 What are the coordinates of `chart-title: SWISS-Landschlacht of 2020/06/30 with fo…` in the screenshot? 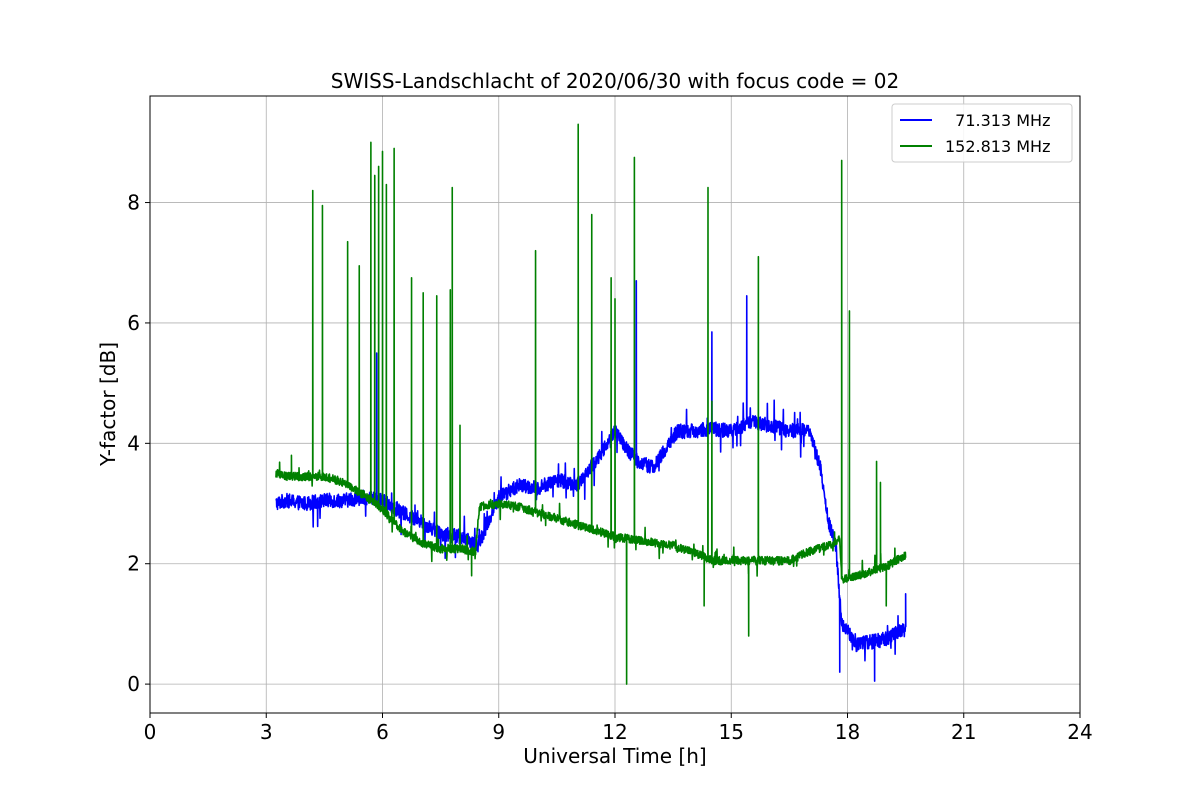 It's located at (615, 81).